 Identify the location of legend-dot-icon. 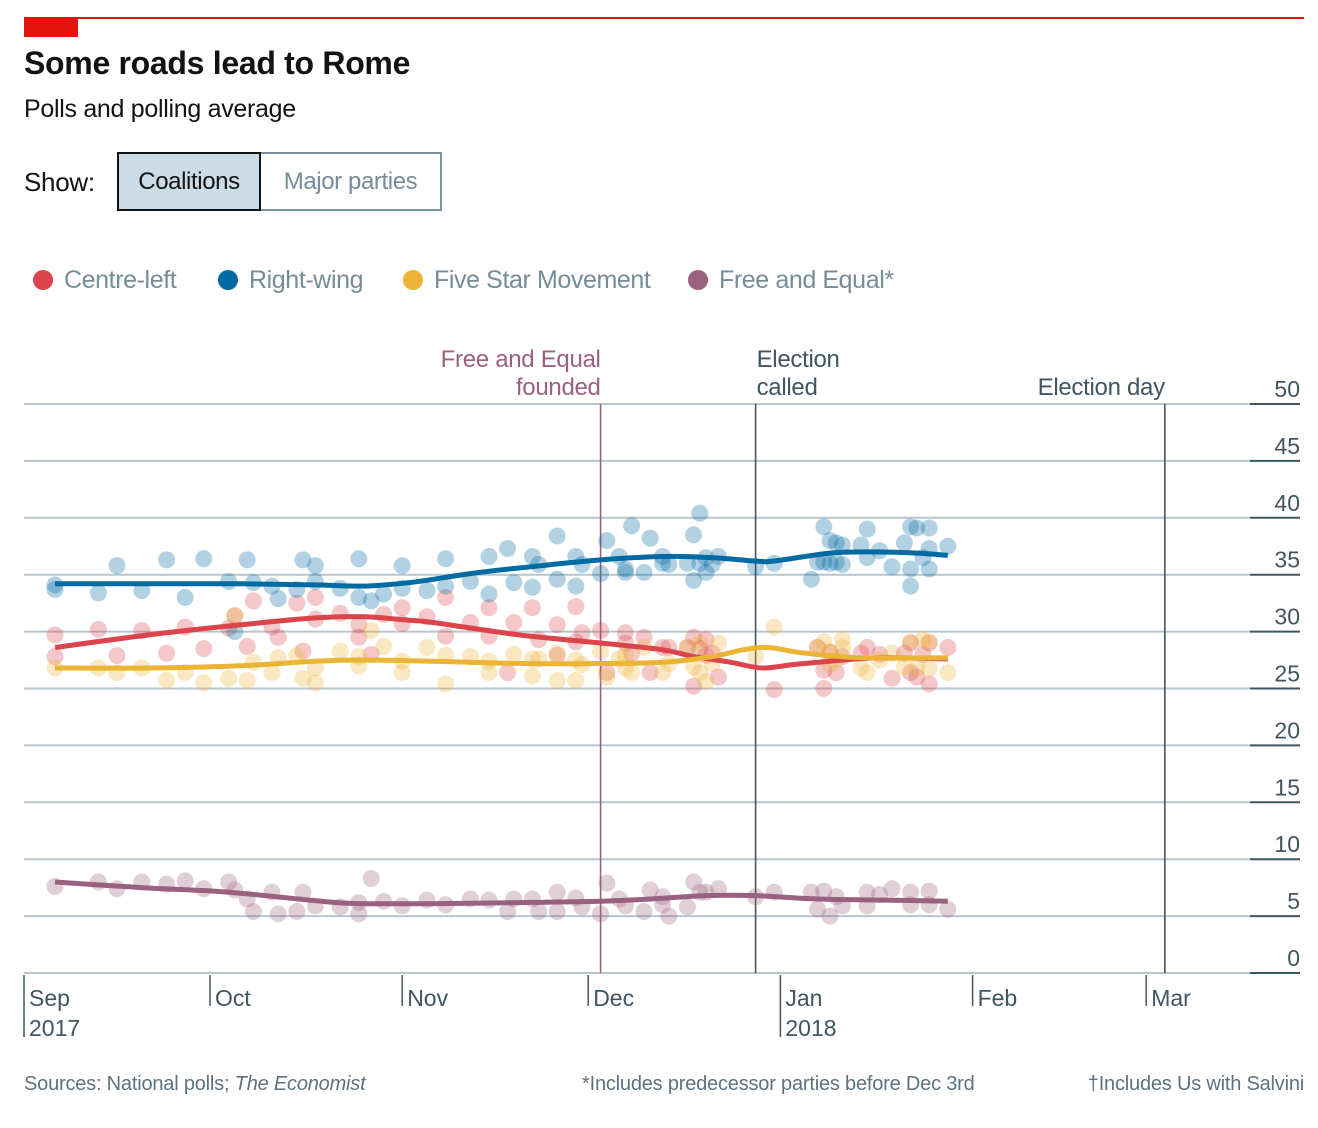
(698, 280).